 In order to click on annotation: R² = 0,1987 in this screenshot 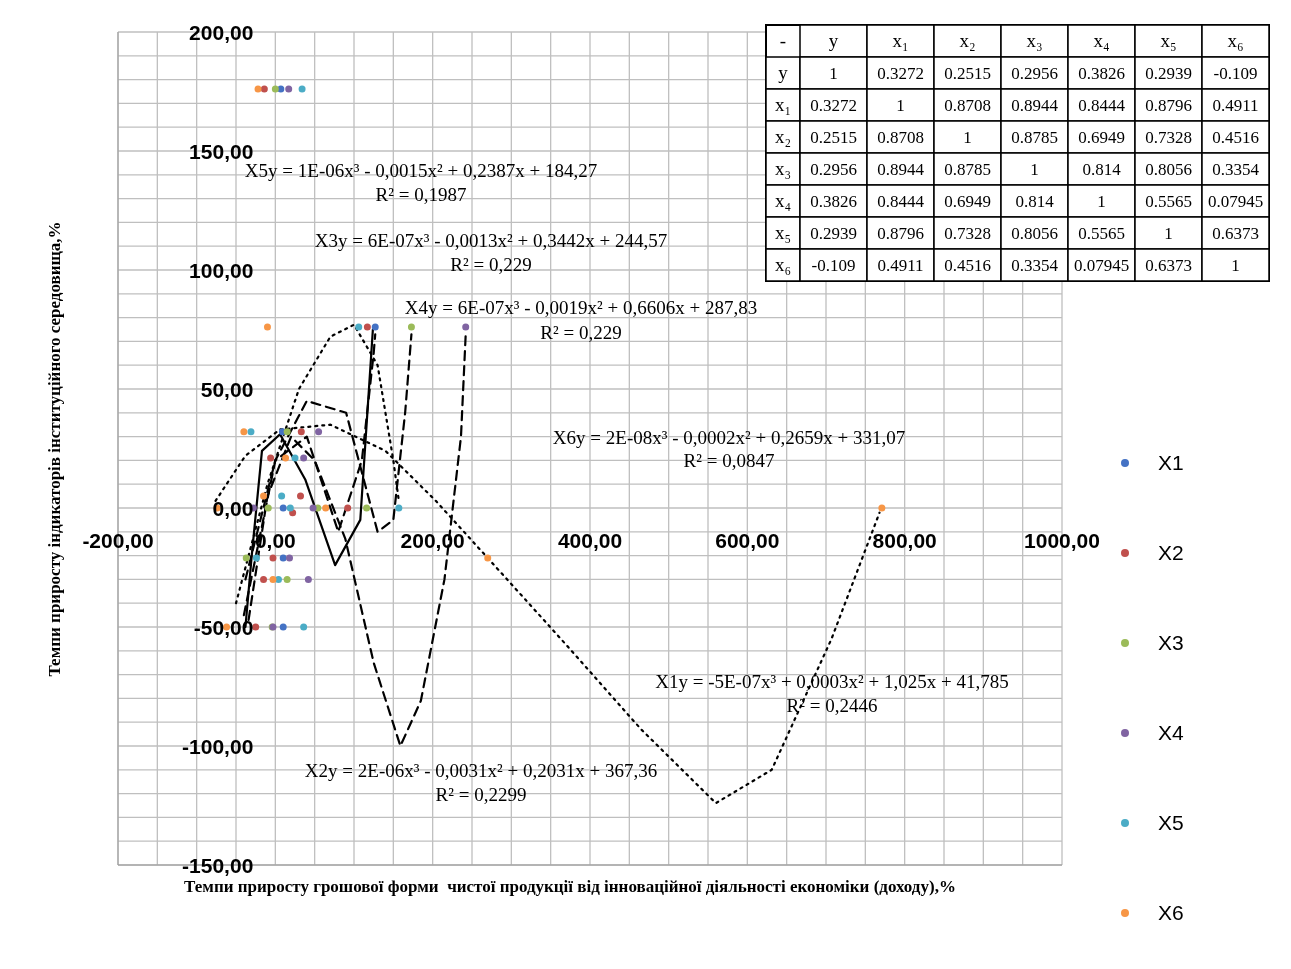, I will do `click(421, 194)`.